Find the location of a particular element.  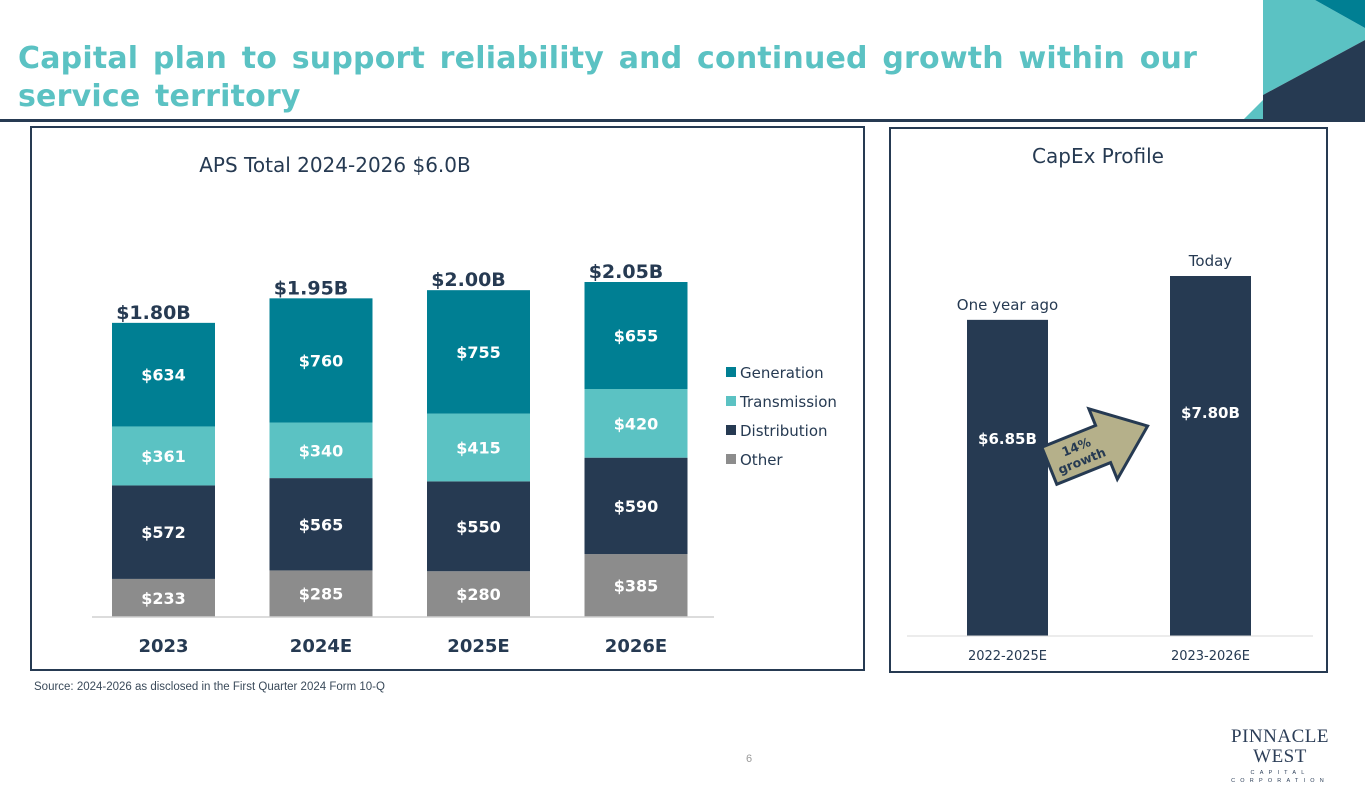

bar-segment-transmission-2023 is located at coordinates (163, 456).